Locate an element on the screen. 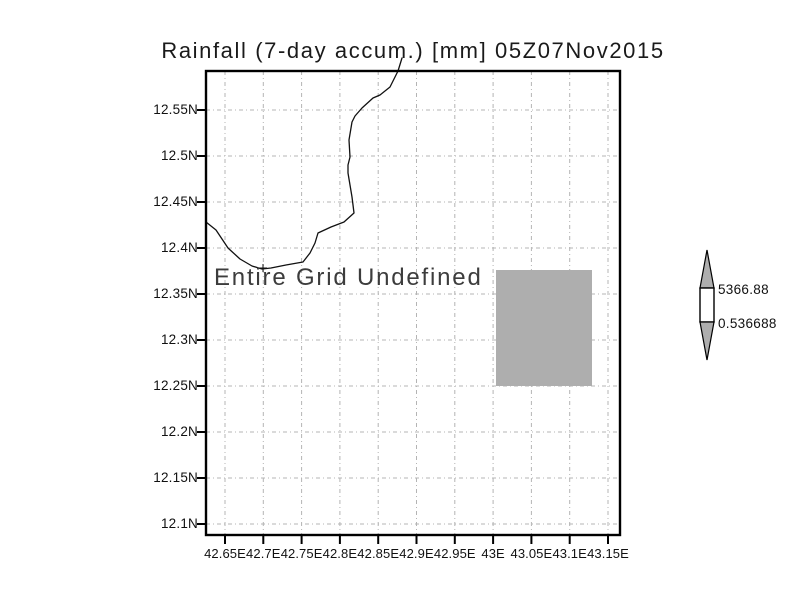 The height and width of the screenshot is (612, 792). x-axis-label: 42.95E is located at coordinates (454, 553).